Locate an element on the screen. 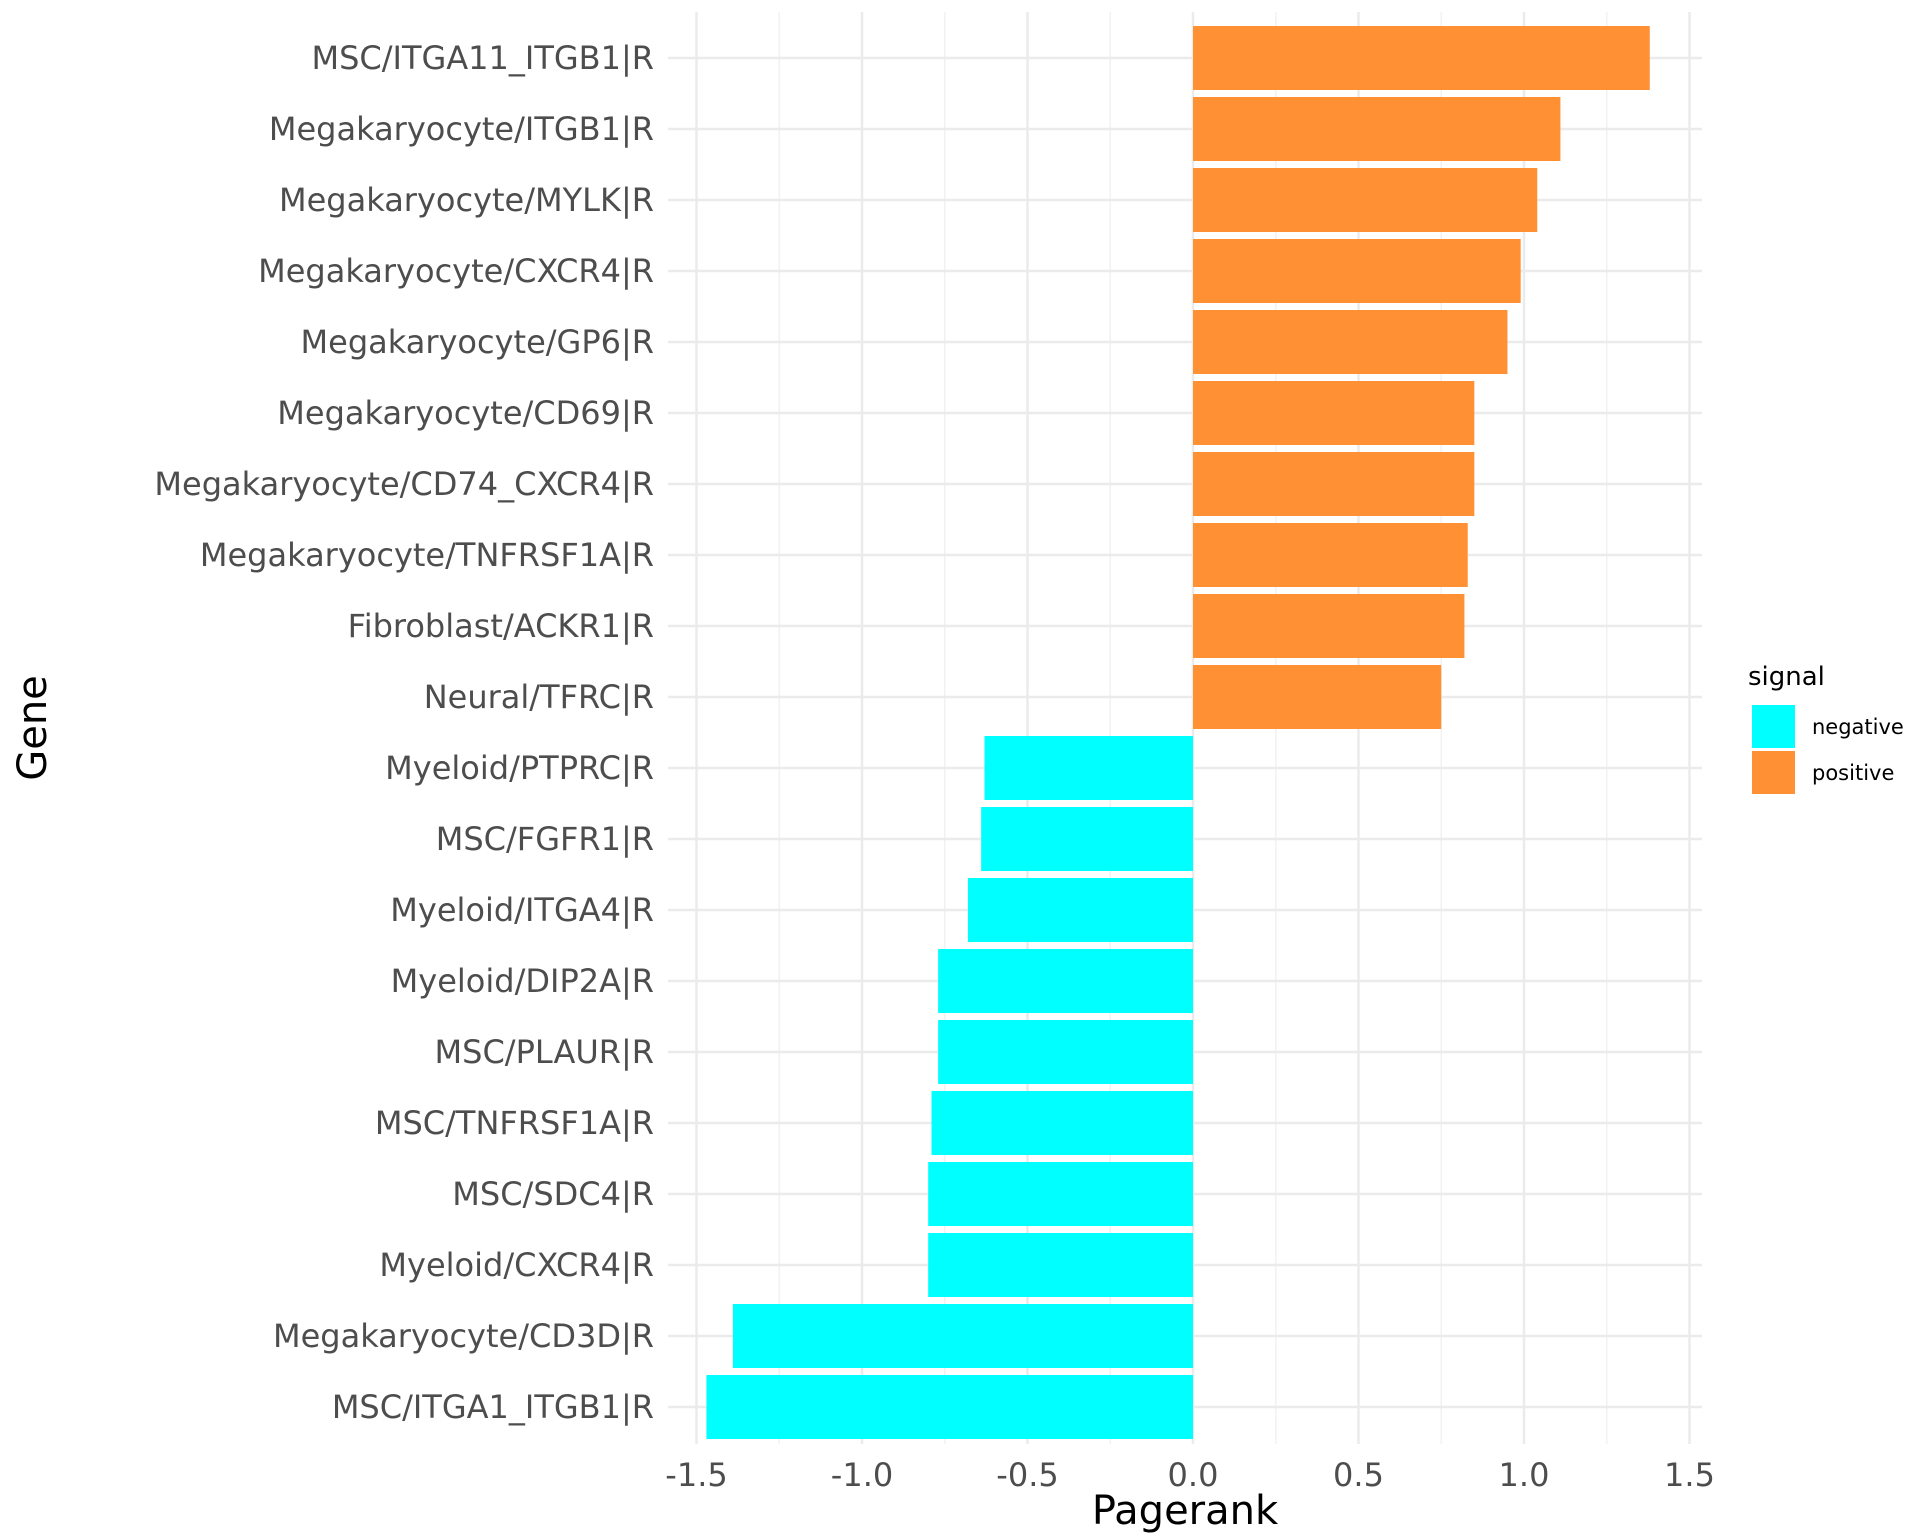 The width and height of the screenshot is (1920, 1536). x-tick-label: -1.5 is located at coordinates (696, 1475).